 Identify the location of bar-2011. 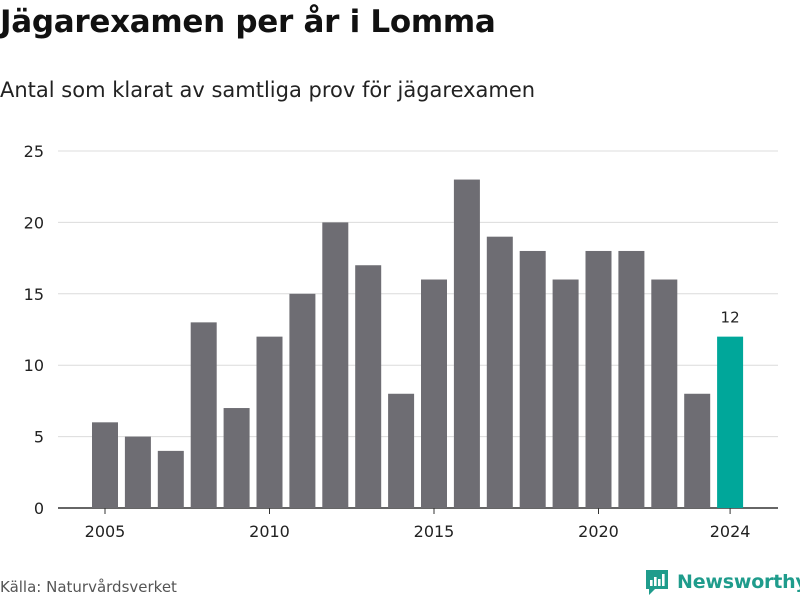
(302, 400).